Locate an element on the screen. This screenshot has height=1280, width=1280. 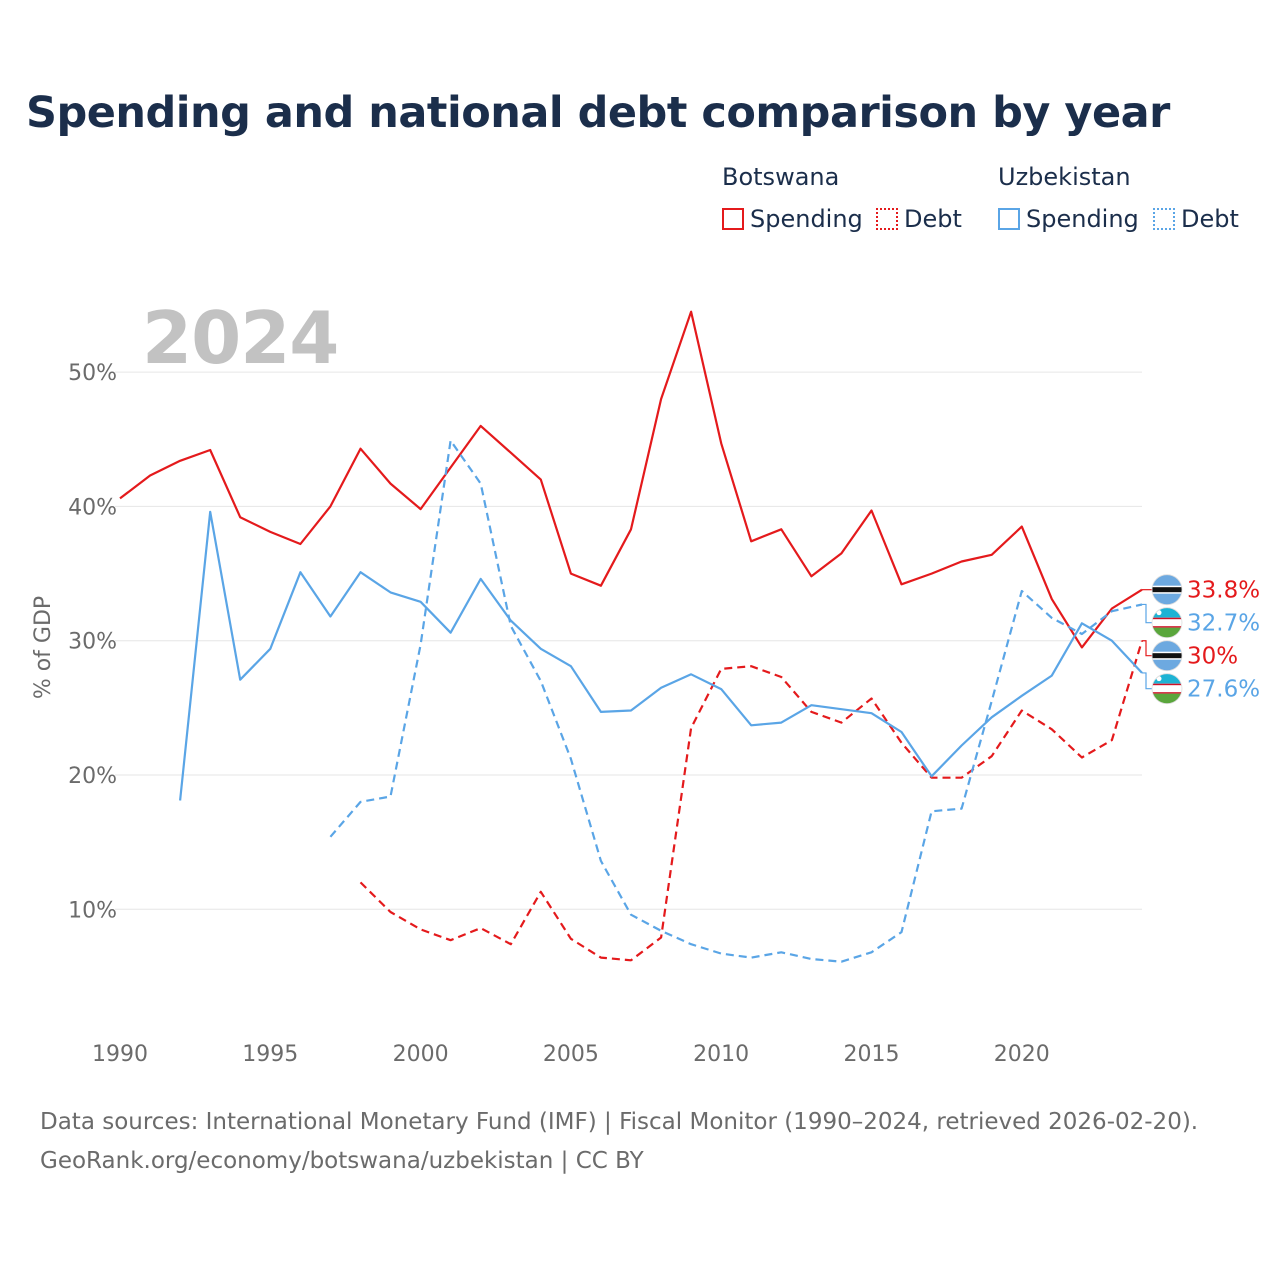
x-tick-label: 1990 is located at coordinates (120, 1054).